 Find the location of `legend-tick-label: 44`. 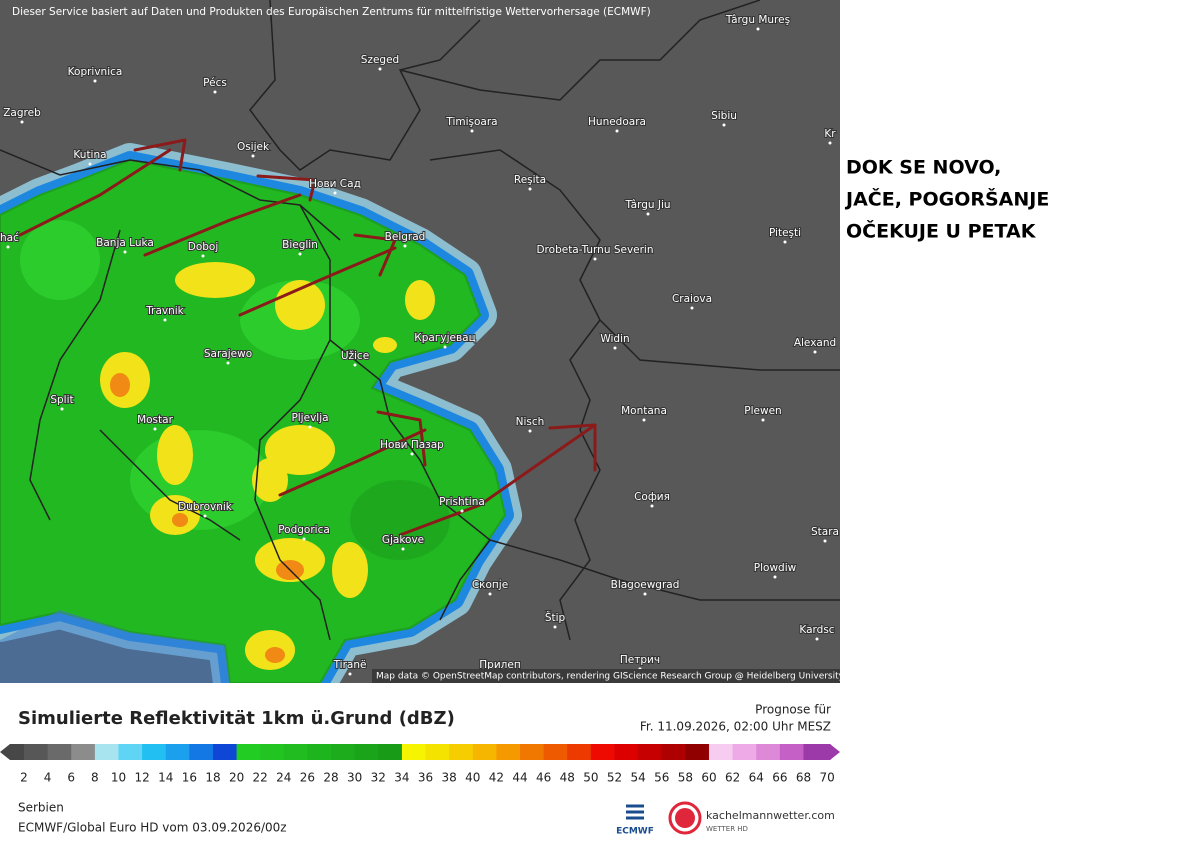

legend-tick-label: 44 is located at coordinates (519, 778).